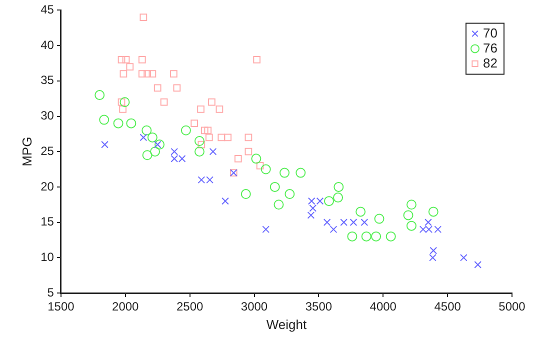  What do you see at coordinates (318, 307) in the screenshot?
I see `x-tick-label: 3500` at bounding box center [318, 307].